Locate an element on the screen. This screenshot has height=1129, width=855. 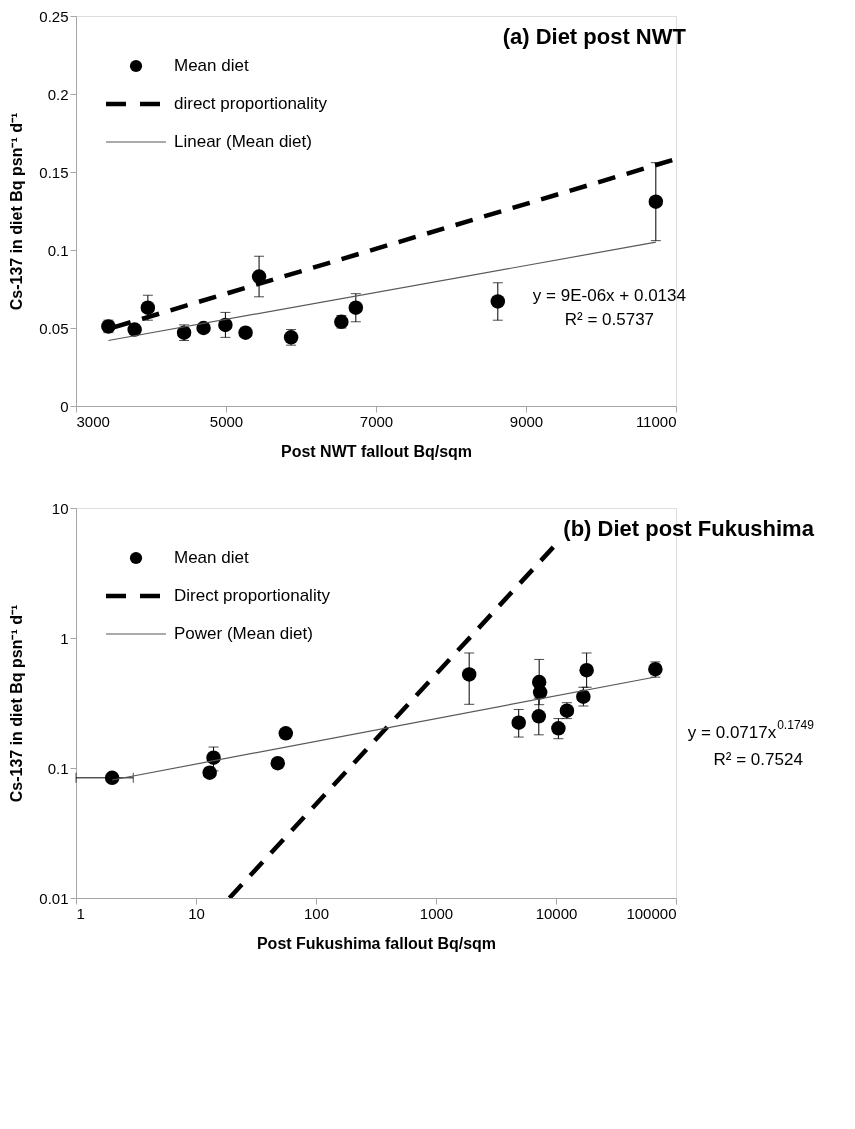
y-tick-label: 0.05 is located at coordinates (54, 328).